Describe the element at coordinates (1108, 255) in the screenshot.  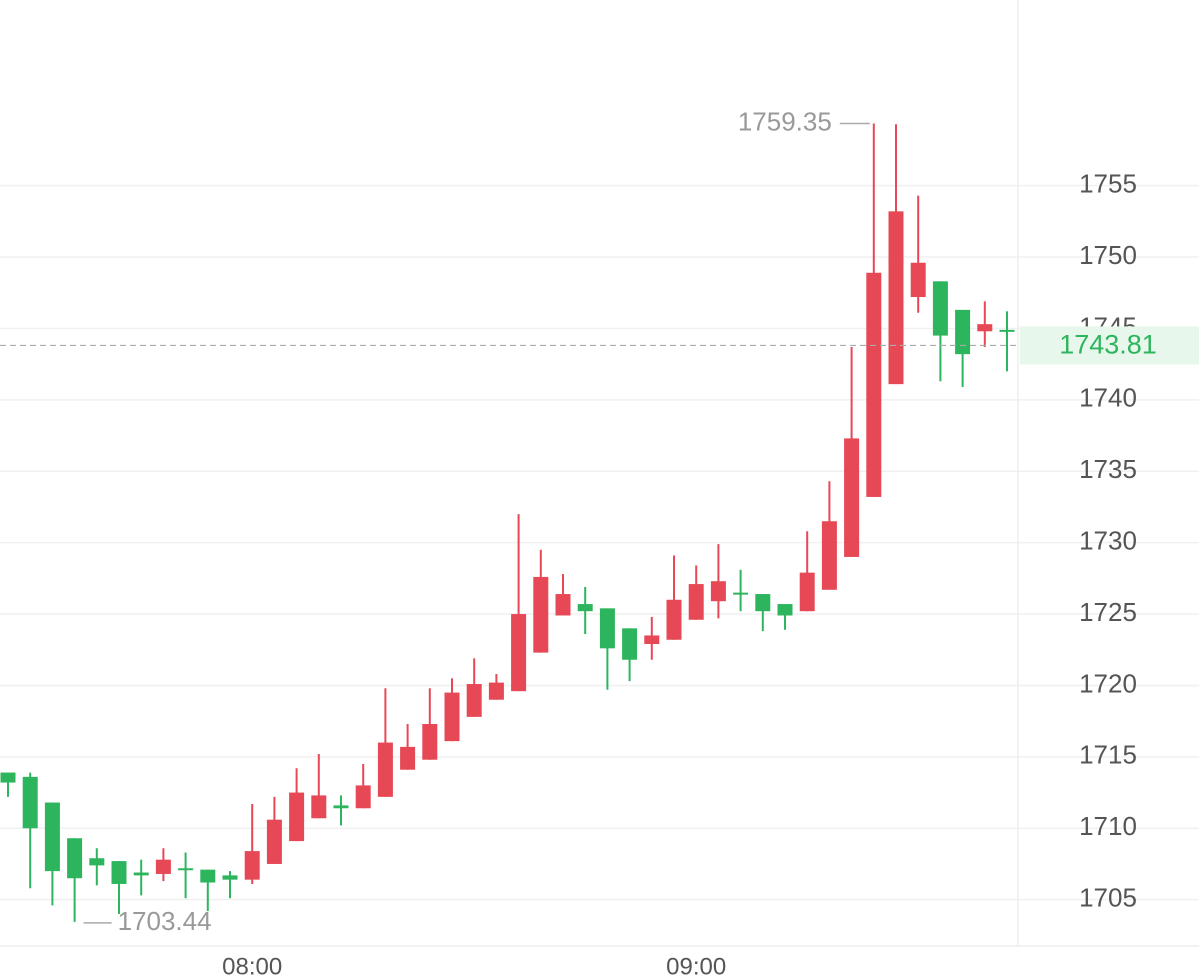
I see `y-tick-label: 1750` at that location.